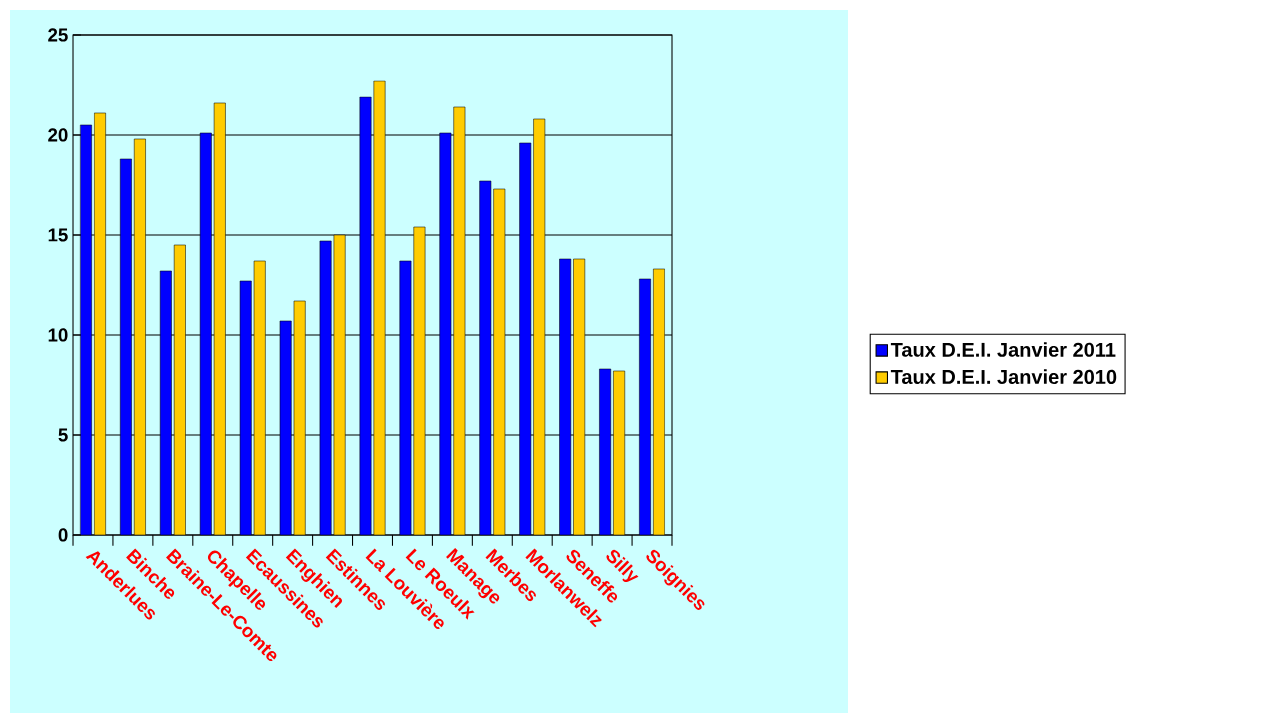  What do you see at coordinates (1003, 349) in the screenshot?
I see `legend-label: Taux D.E.I. Janvier 2011` at bounding box center [1003, 349].